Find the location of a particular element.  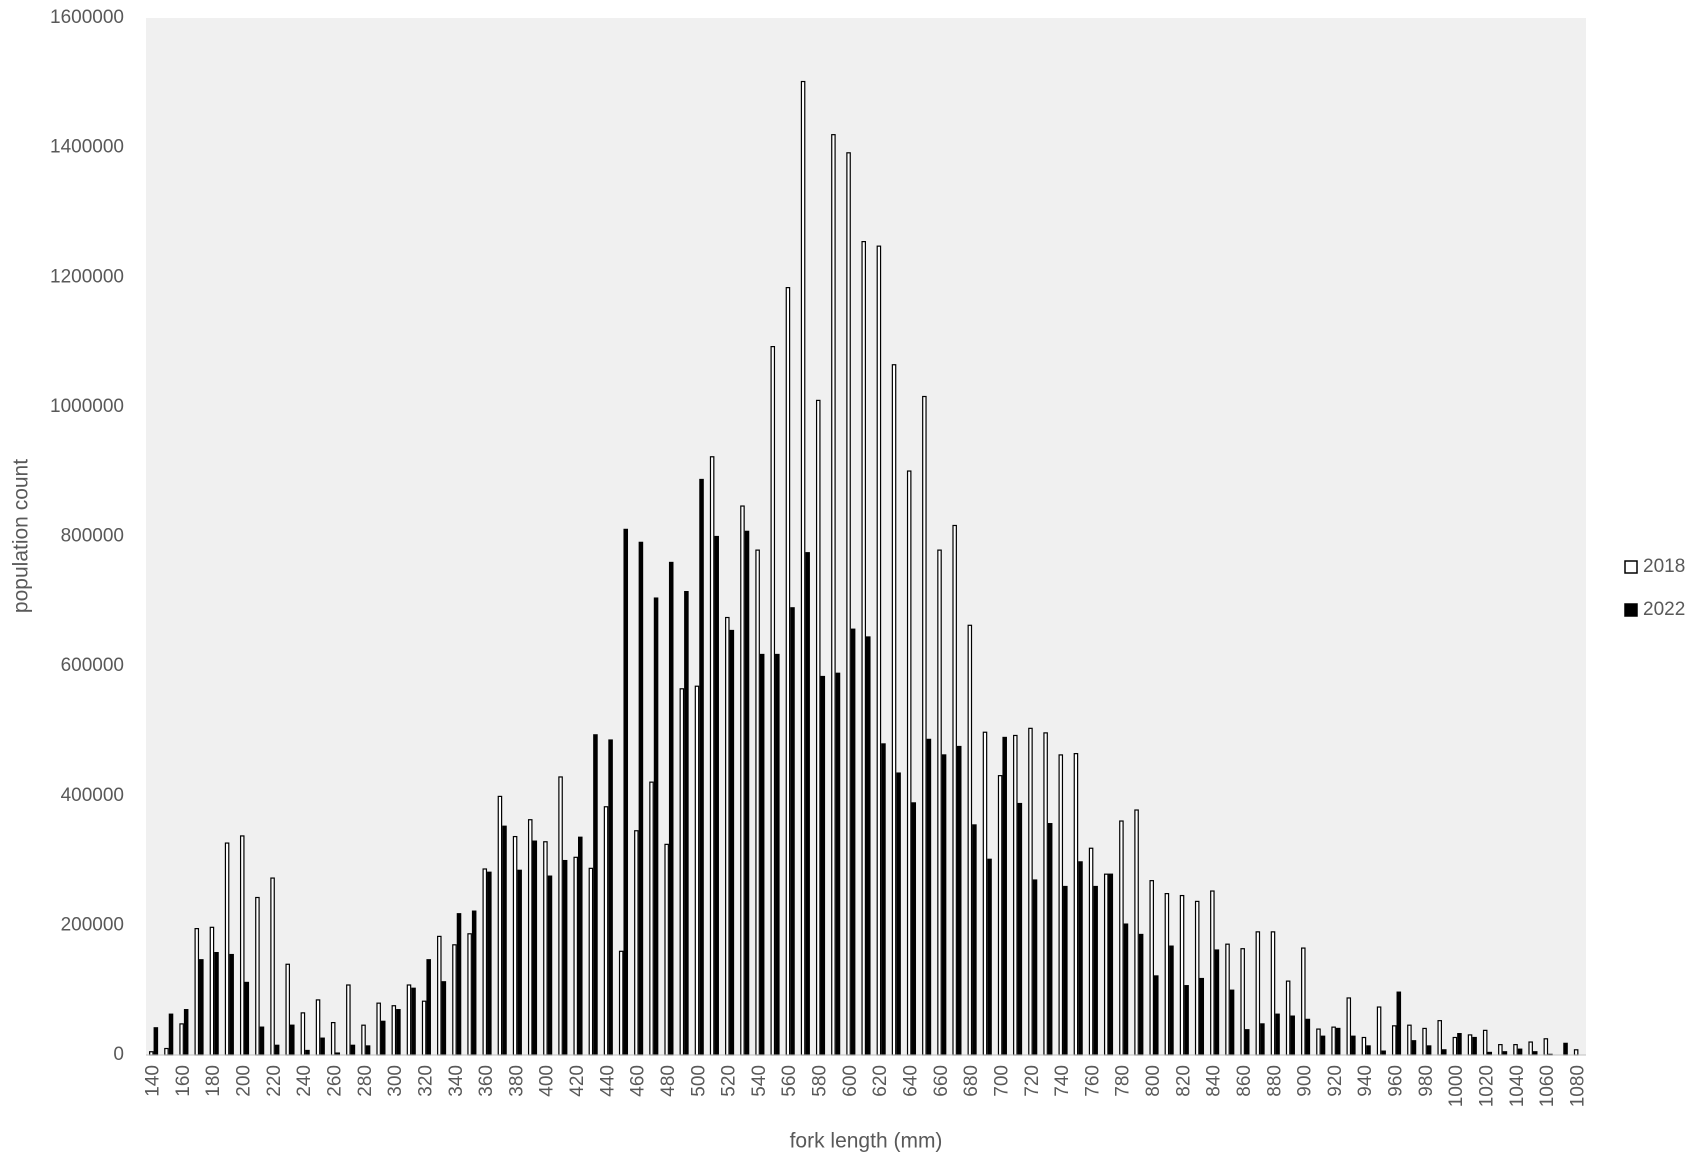

x-tick-label: 900 is located at coordinates (1305, 1081).